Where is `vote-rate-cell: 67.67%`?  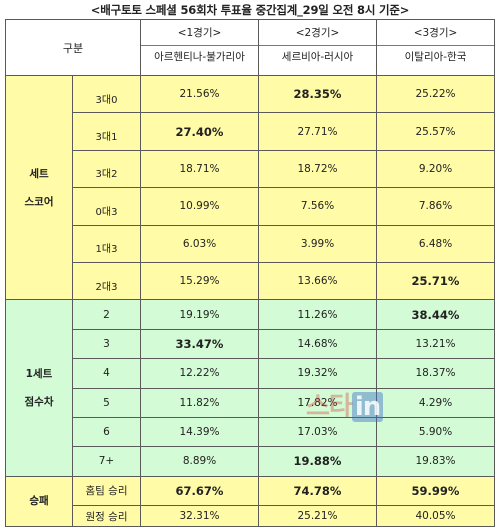
vote-rate-cell: 67.67% is located at coordinates (199, 491).